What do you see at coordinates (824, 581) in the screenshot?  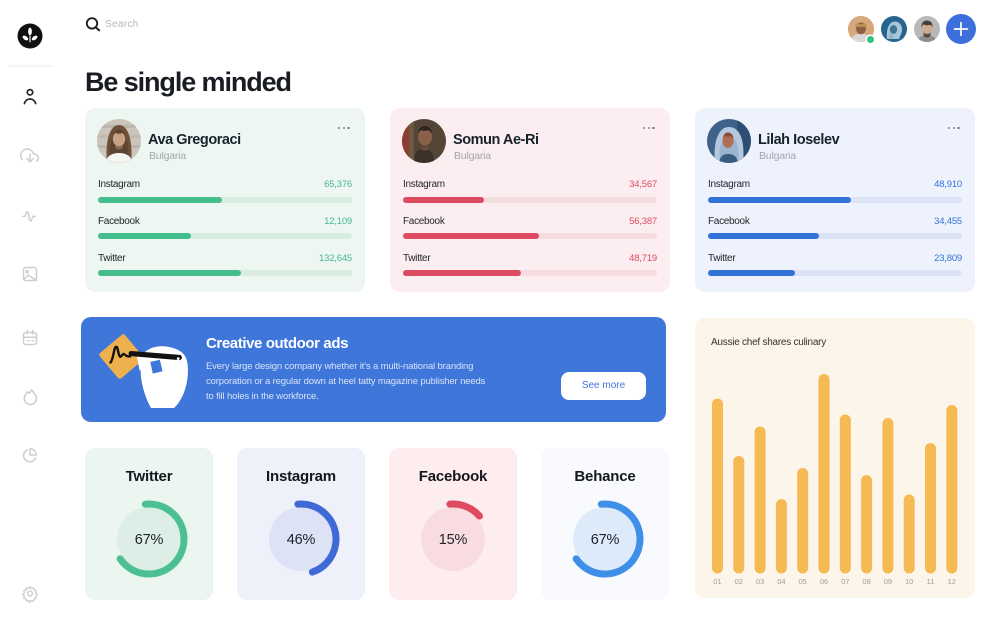 I see `svg-text: 06` at bounding box center [824, 581].